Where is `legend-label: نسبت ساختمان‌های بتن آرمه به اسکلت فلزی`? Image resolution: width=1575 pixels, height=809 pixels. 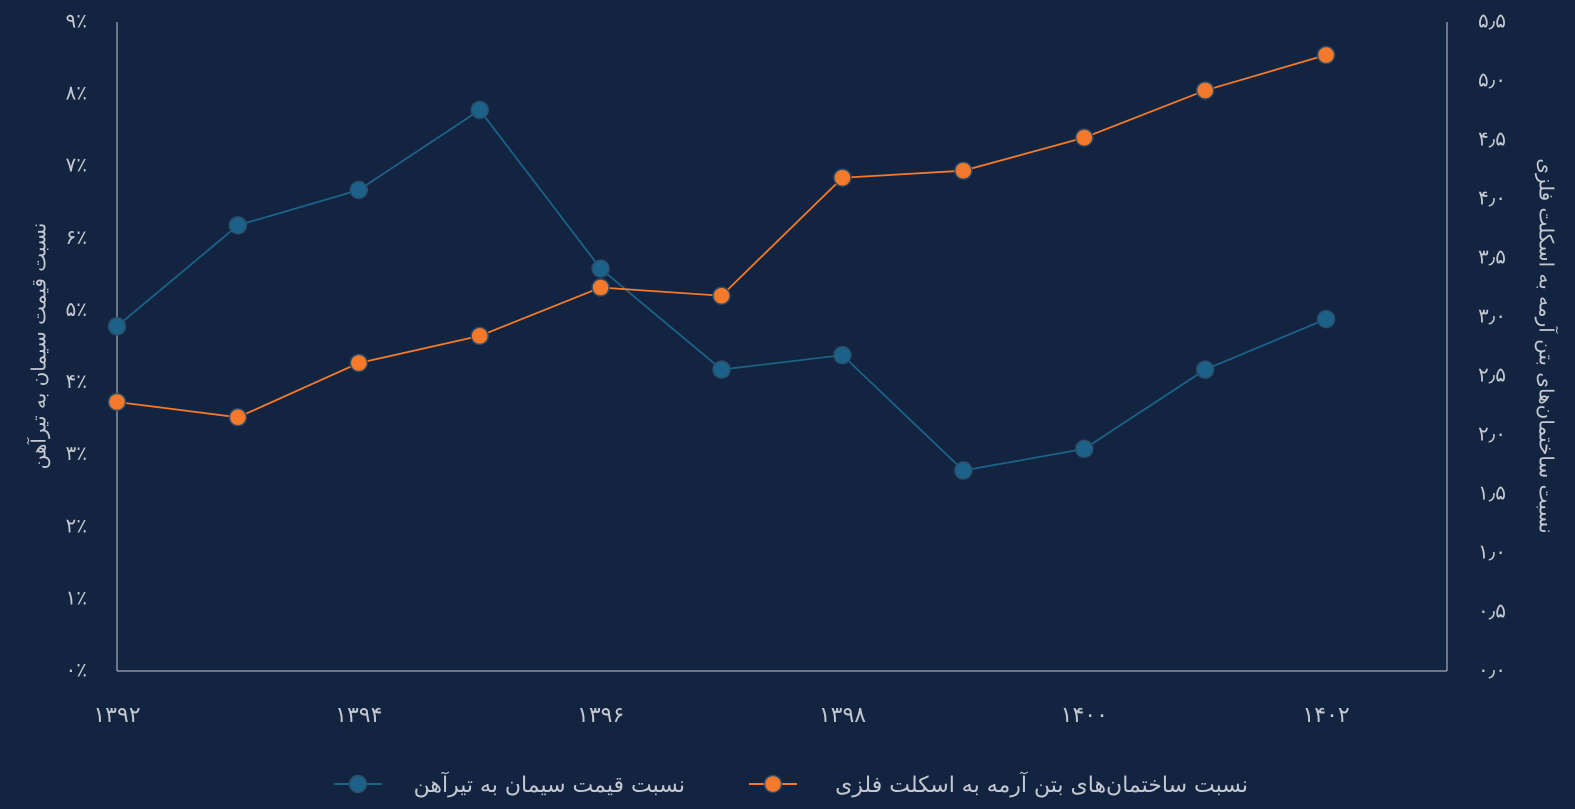 legend-label: نسبت ساختمان‌های بتن آرمه به اسکلت فلزی is located at coordinates (1041, 784).